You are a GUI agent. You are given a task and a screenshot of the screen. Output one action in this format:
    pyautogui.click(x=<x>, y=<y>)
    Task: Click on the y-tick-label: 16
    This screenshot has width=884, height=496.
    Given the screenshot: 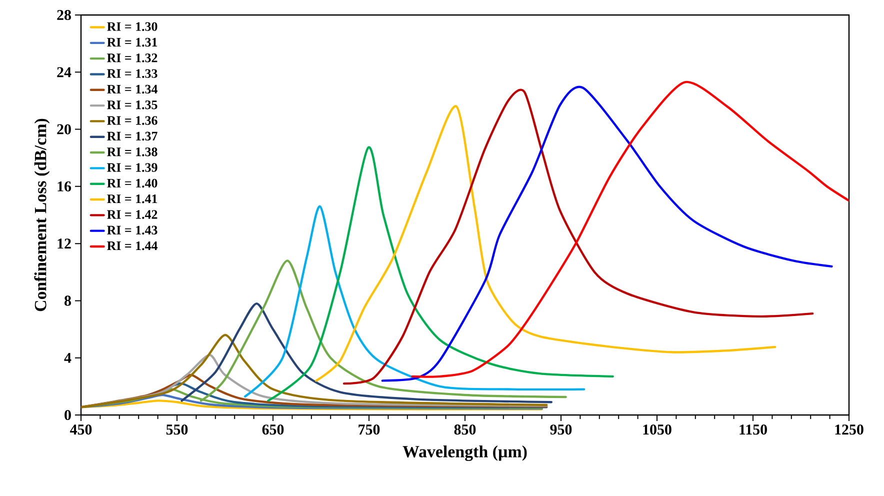 What is the action you would take?
    pyautogui.click(x=65, y=186)
    